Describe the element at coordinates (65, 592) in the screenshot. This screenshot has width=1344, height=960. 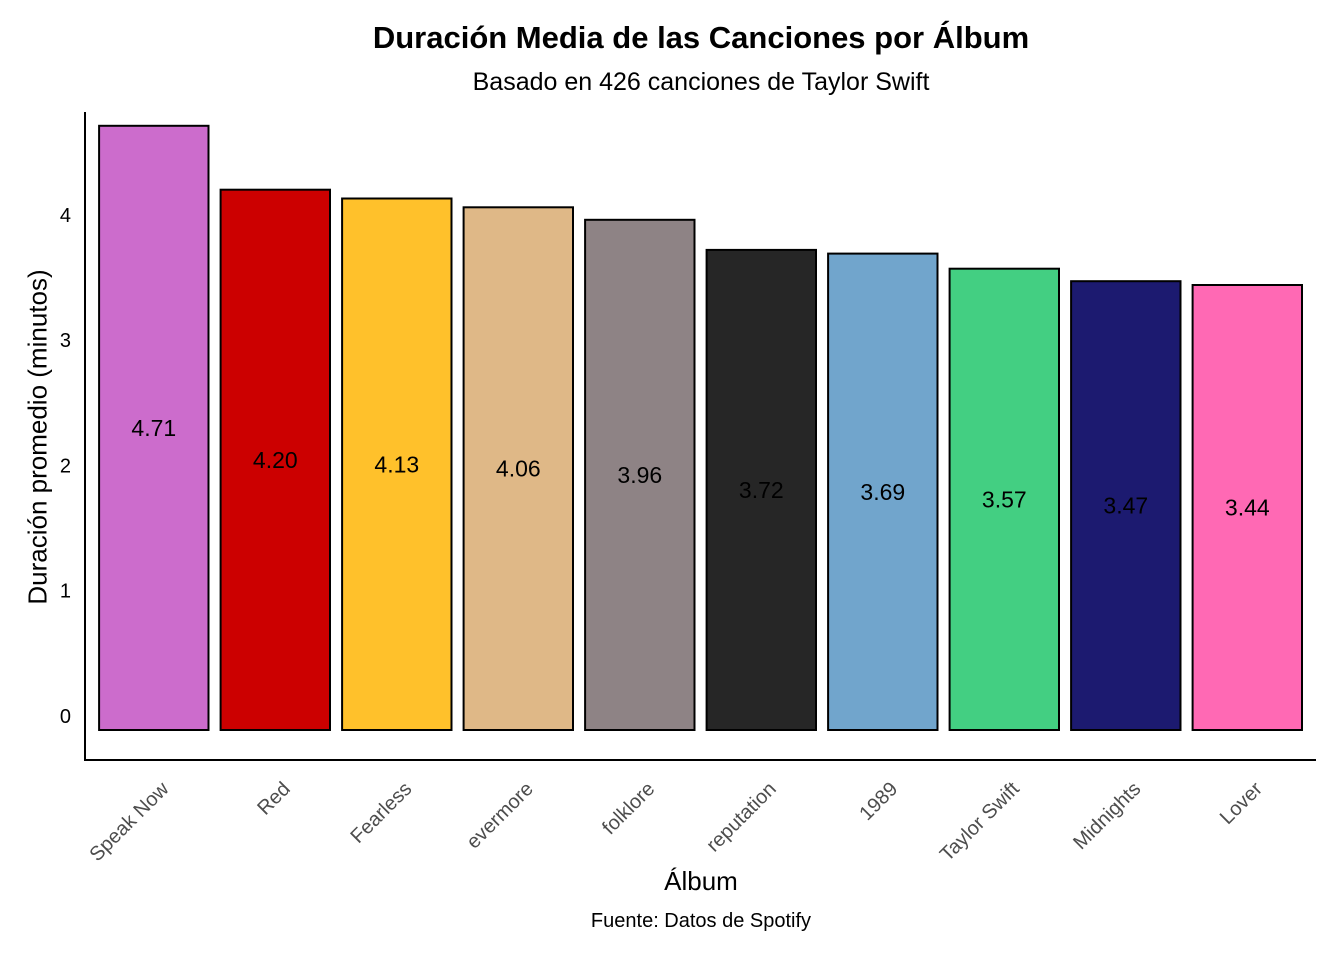
I see `y-tick-label: 1` at that location.